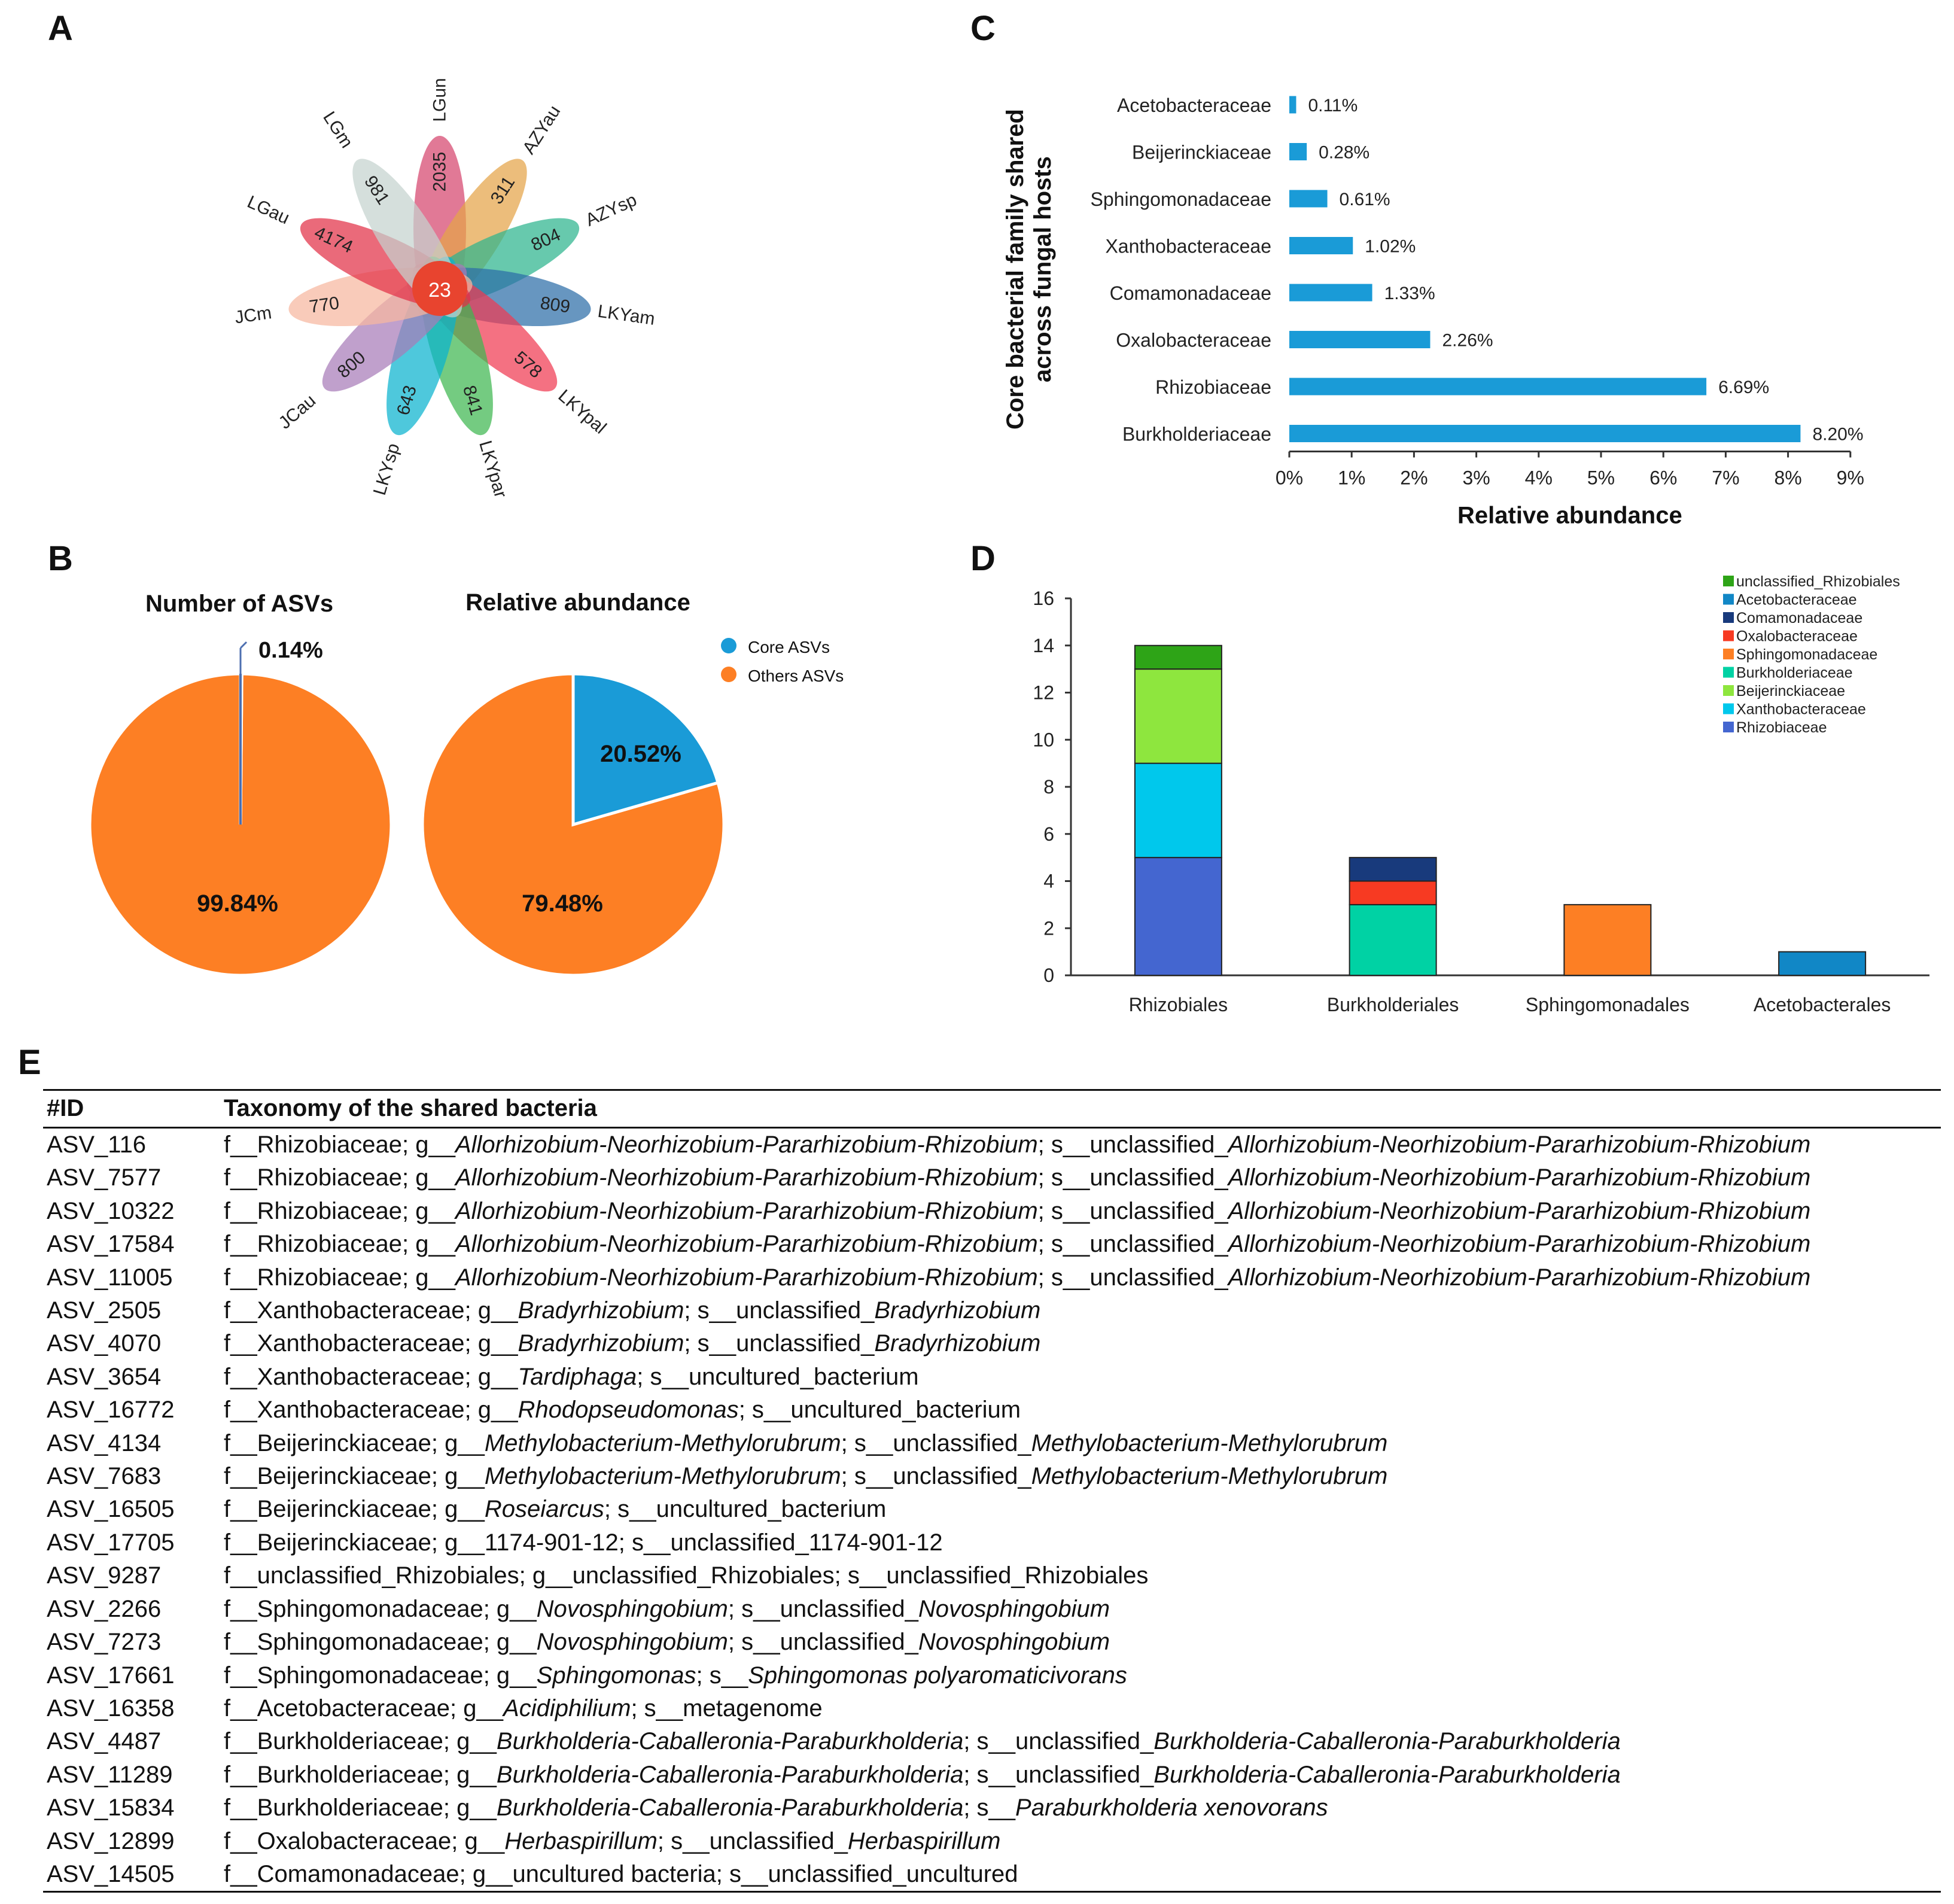 The height and width of the screenshot is (1904, 1954). I want to click on table-cell-id: ASV_4487, so click(105, 1741).